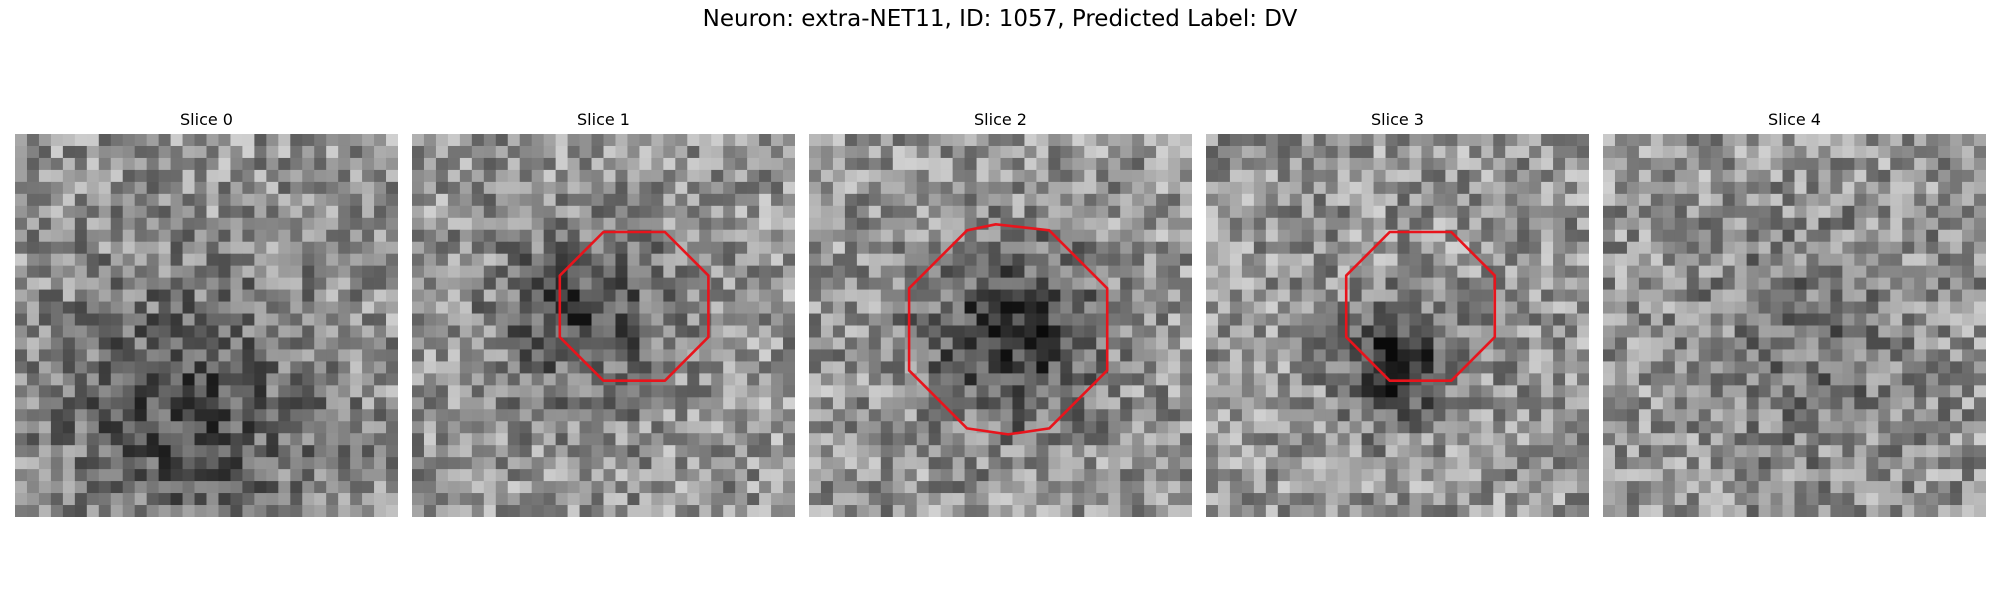 This screenshot has width=2000, height=600. What do you see at coordinates (1397, 122) in the screenshot?
I see `slice-title: Slice 3` at bounding box center [1397, 122].